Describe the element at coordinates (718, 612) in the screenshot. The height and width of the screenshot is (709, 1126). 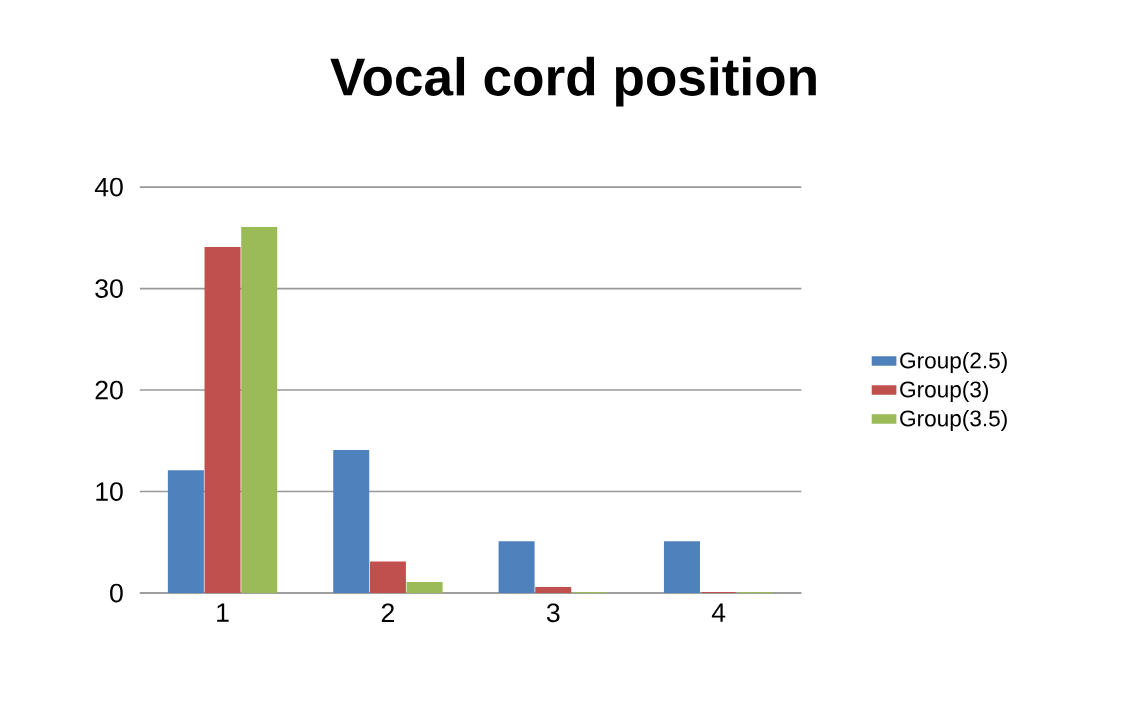
I see `x-tick-label: 4` at that location.